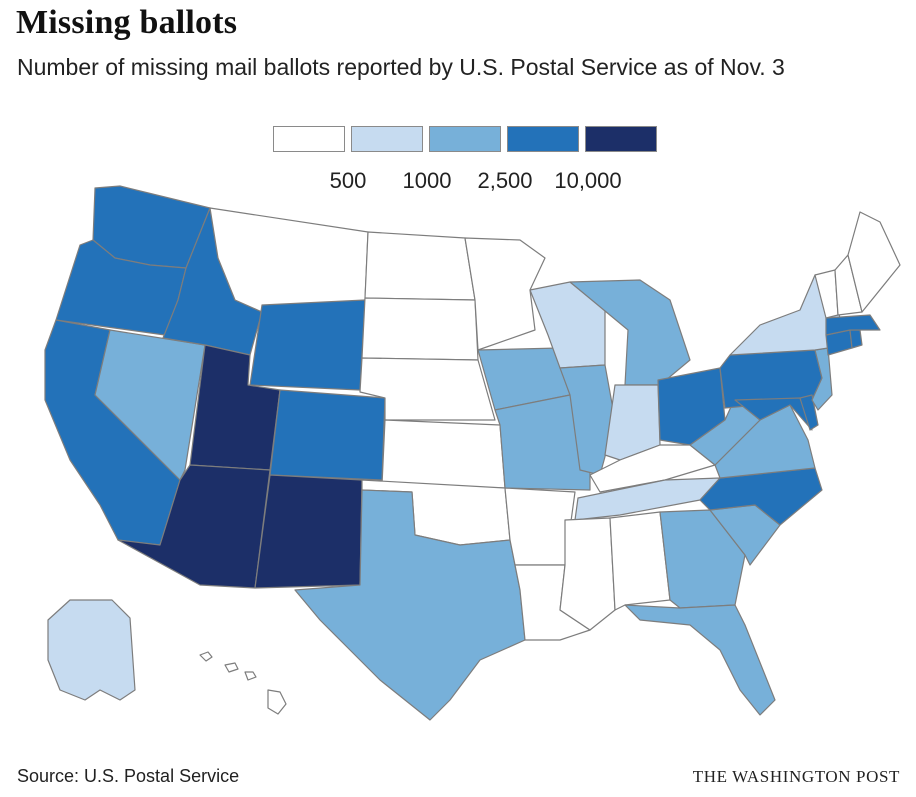  What do you see at coordinates (308, 531) in the screenshot?
I see `state-nm` at bounding box center [308, 531].